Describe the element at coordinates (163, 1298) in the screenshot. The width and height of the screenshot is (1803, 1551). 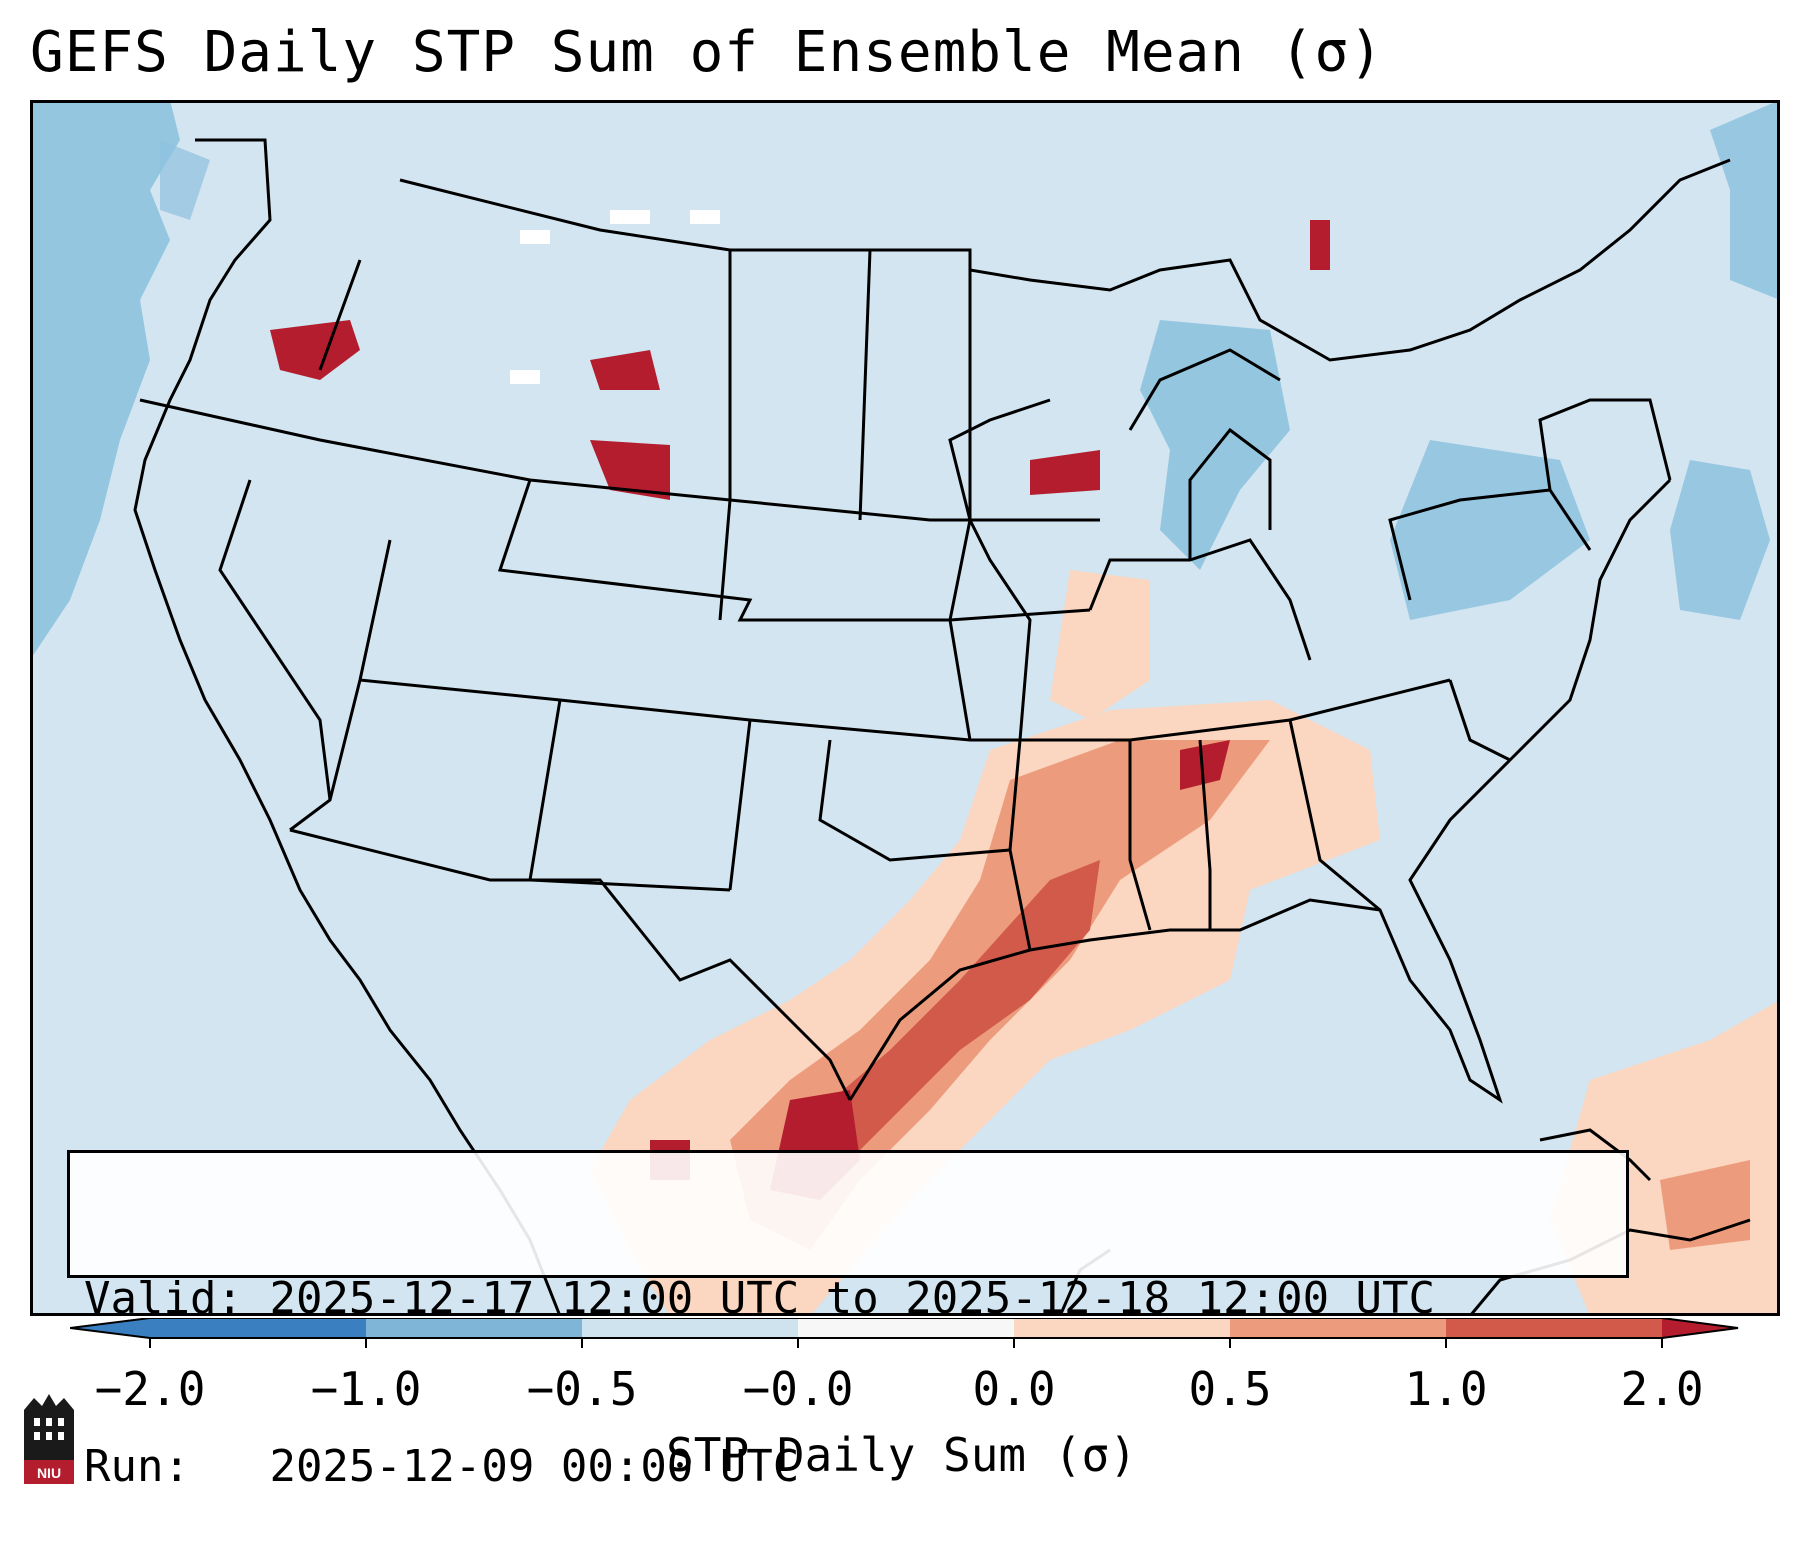
I see `valid-label: Valid:` at that location.